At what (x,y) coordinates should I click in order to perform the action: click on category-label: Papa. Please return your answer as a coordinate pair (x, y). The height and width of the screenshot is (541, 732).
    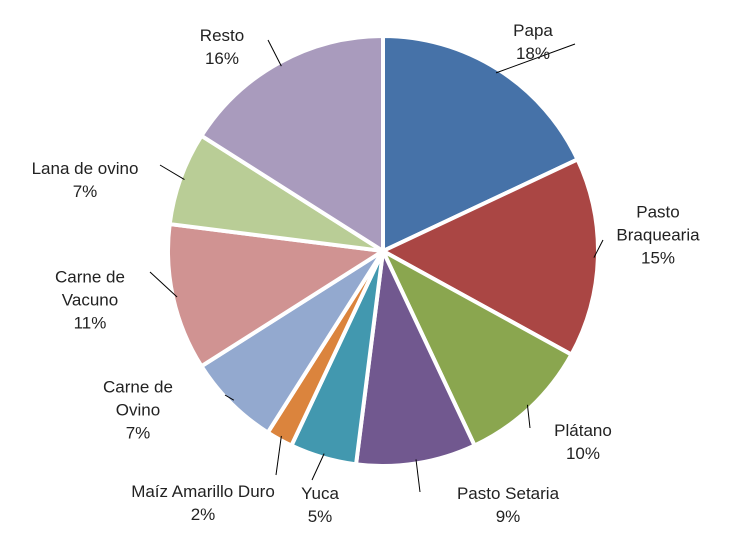
    Looking at the image, I should click on (533, 30).